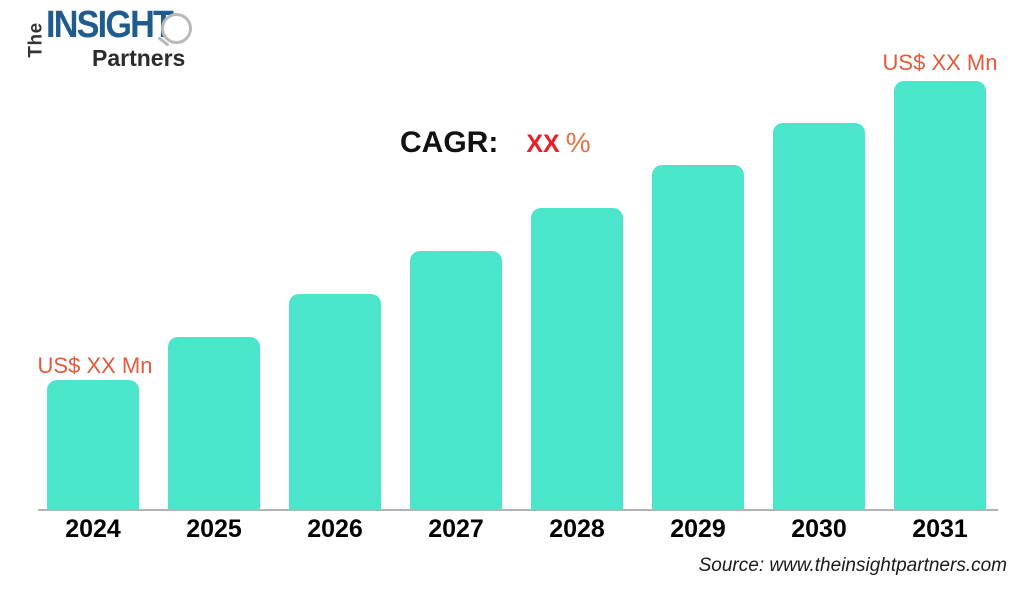 The height and width of the screenshot is (591, 1027). What do you see at coordinates (852, 565) in the screenshot?
I see `source-attribution: Source: www.theinsightpartners.com` at bounding box center [852, 565].